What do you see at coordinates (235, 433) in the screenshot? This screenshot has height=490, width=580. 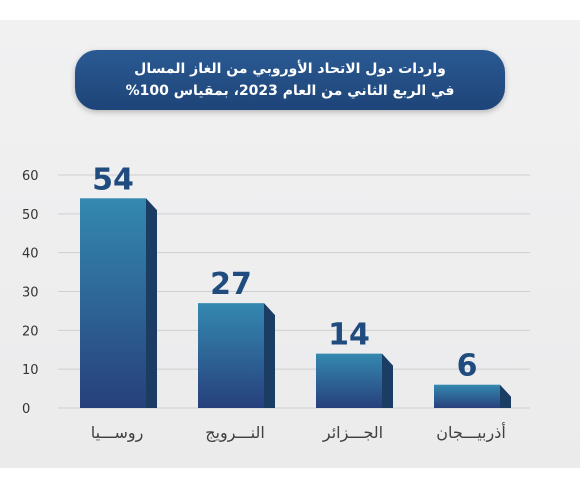 I see `category-label: النـــرويج` at bounding box center [235, 433].